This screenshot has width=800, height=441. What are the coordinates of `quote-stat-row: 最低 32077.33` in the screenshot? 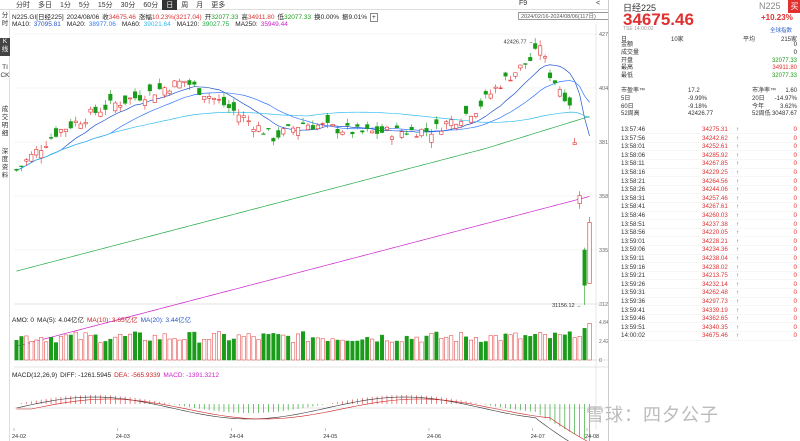 It's located at (709, 77).